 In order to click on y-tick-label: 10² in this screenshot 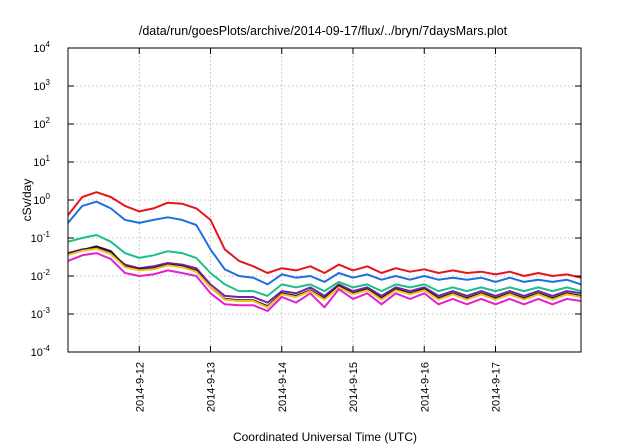, I will do `click(41, 123)`.